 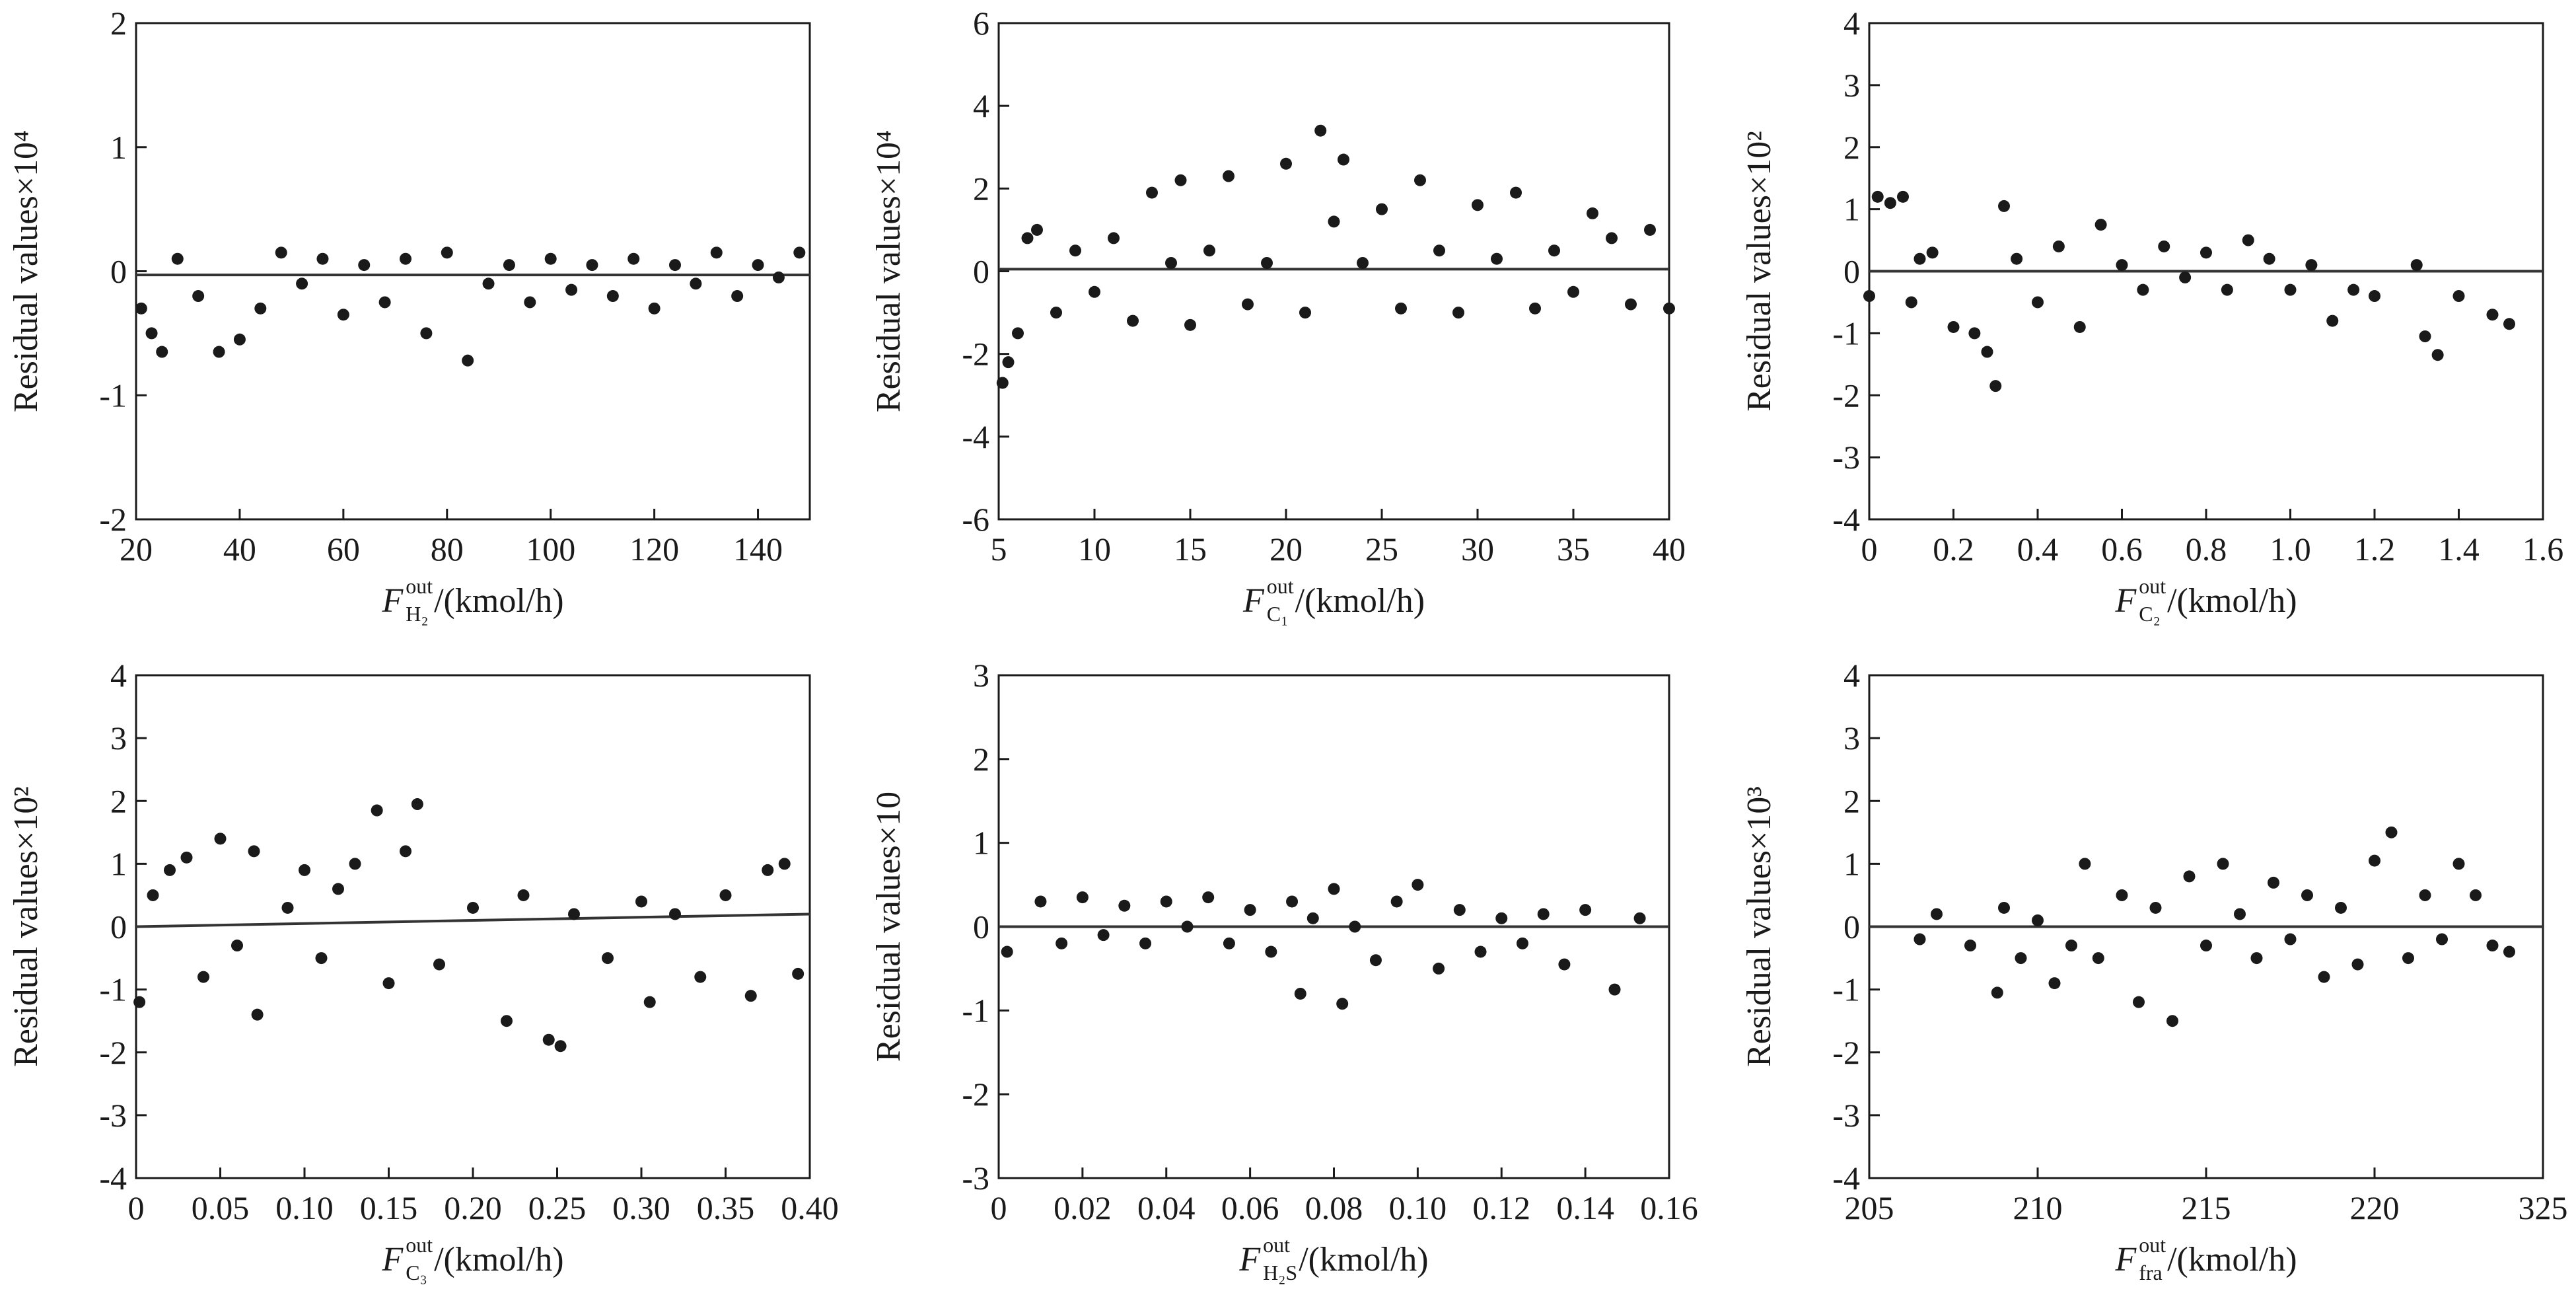 What do you see at coordinates (473, 920) in the screenshot?
I see `fit-line` at bounding box center [473, 920].